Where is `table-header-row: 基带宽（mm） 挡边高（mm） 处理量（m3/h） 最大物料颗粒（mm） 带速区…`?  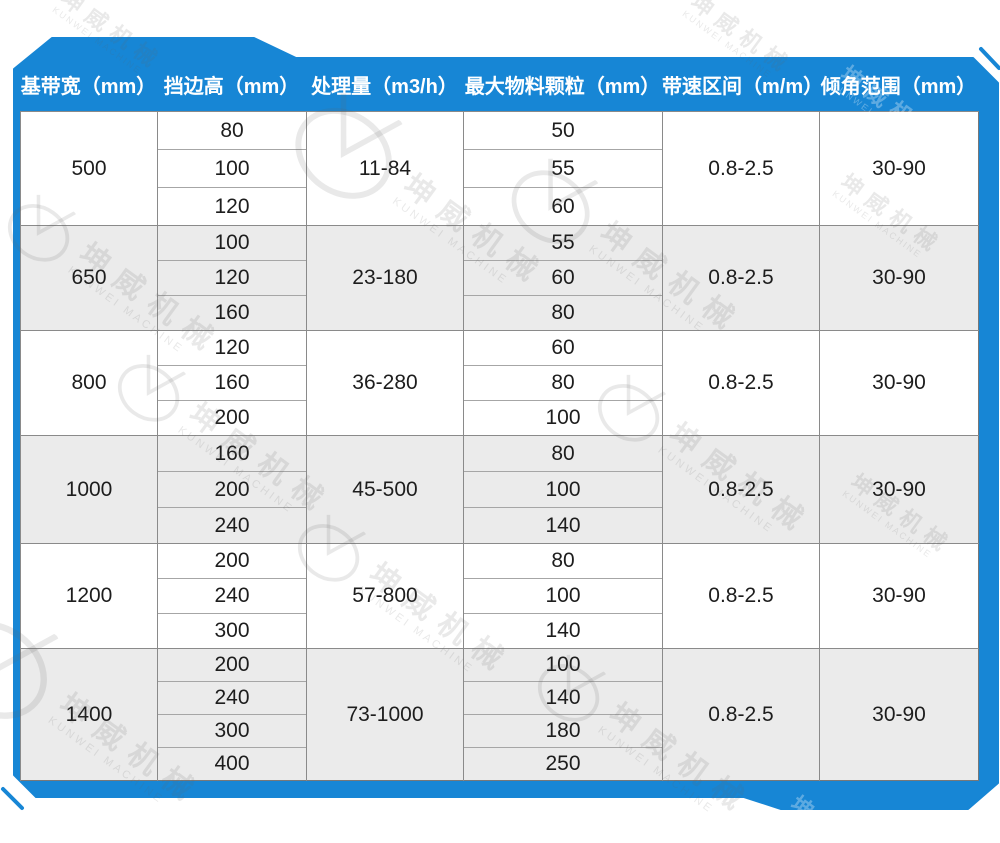
table-header-row: 基带宽（mm） 挡边高（mm） 处理量（m3/h） 最大物料颗粒（mm） 带速区… is located at coordinates (499, 84).